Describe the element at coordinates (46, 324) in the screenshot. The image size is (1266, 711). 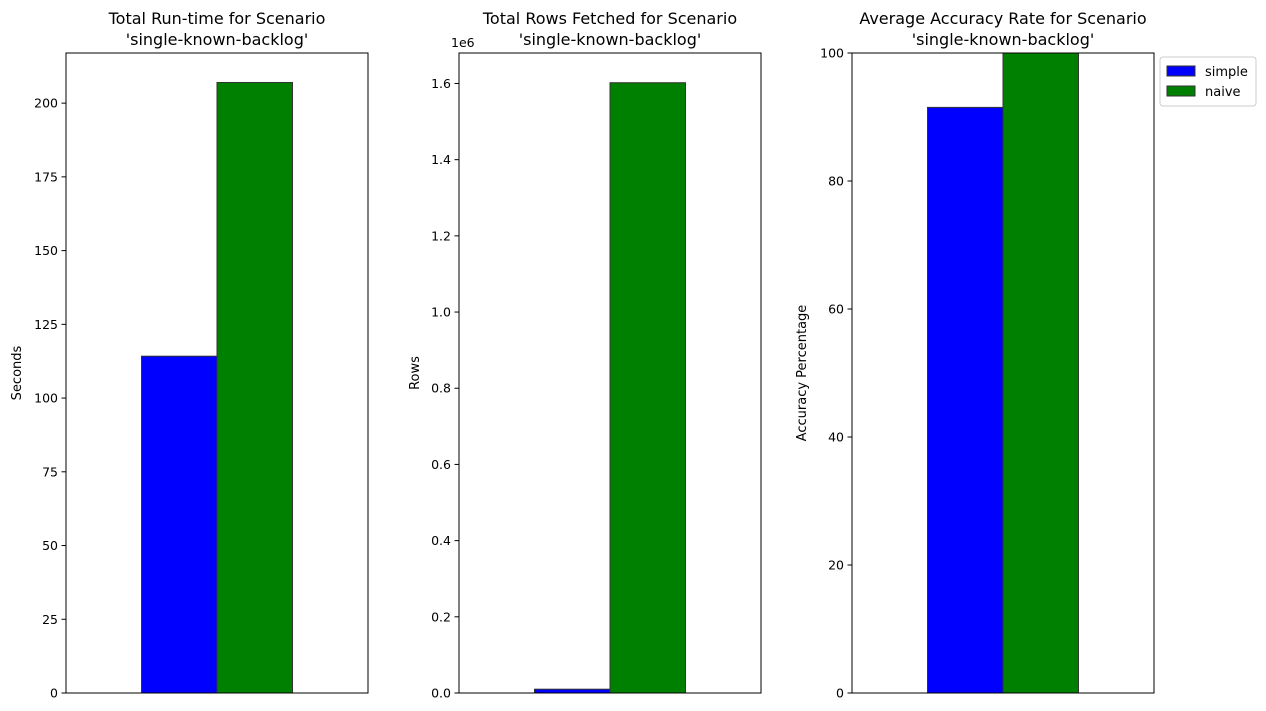
I see `y-tick-label-chart-1: 125` at that location.